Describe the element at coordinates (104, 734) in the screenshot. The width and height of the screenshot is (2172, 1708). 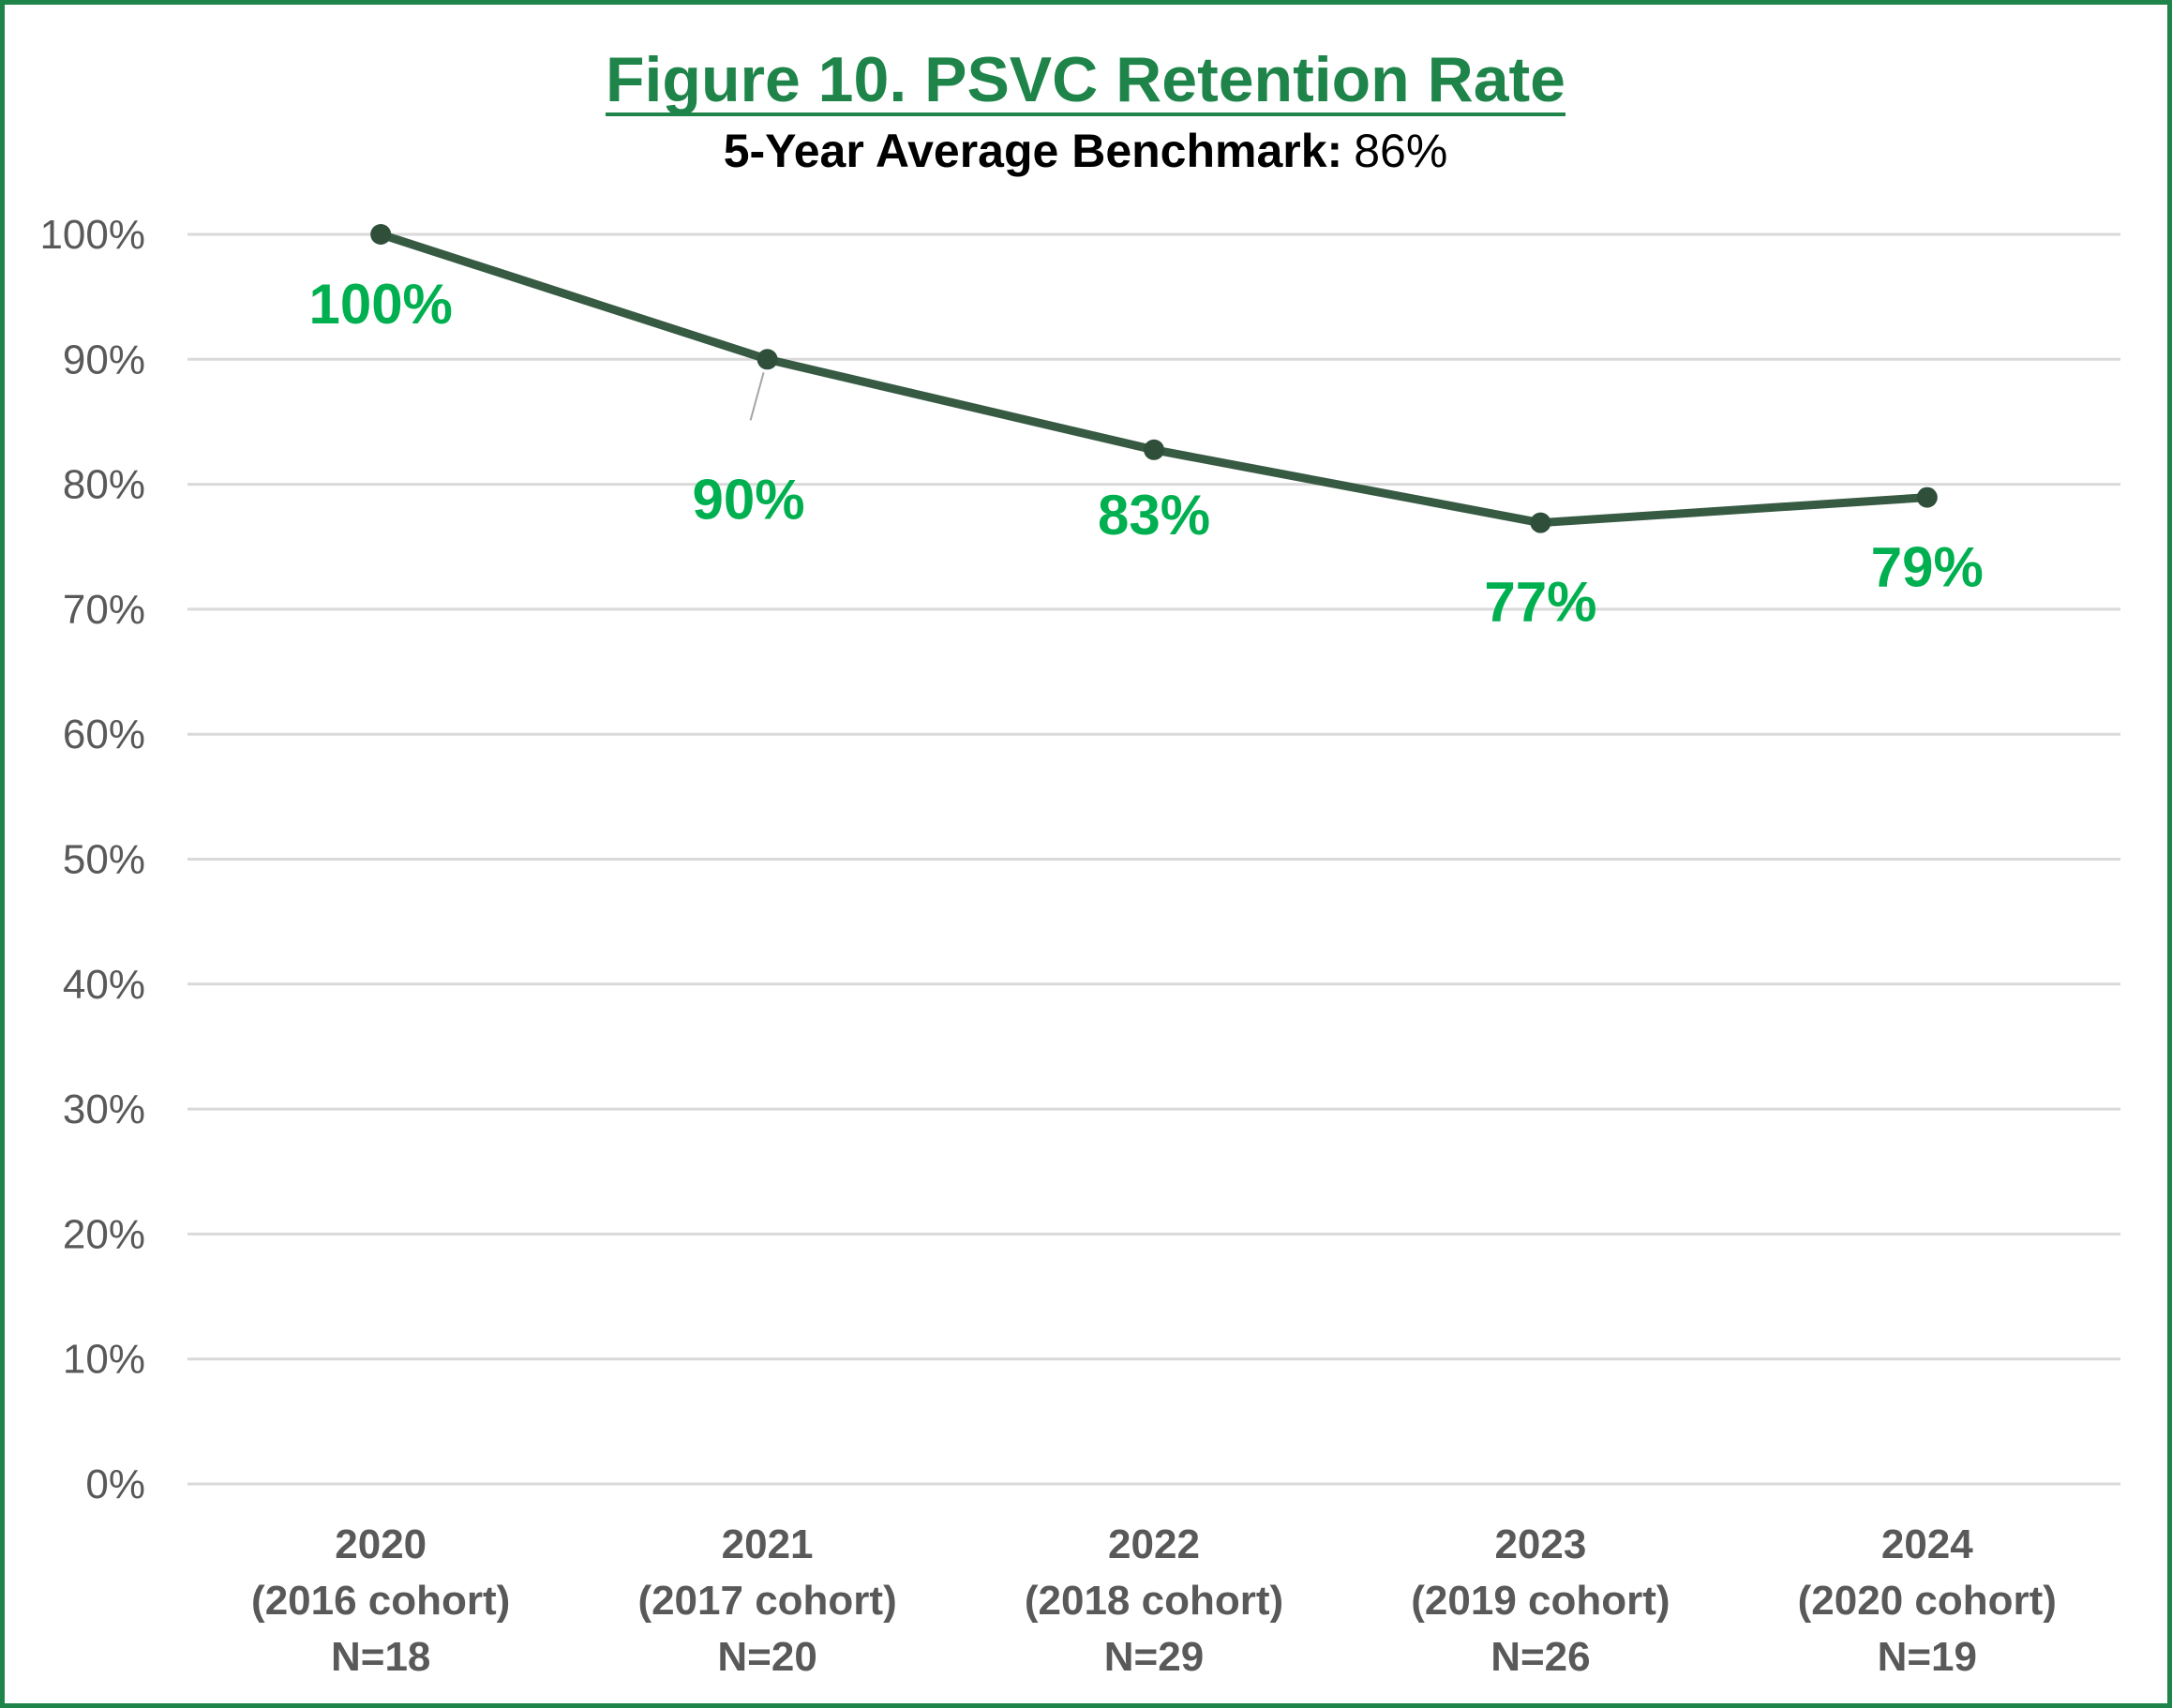
I see `y-tick-label: 60%` at that location.